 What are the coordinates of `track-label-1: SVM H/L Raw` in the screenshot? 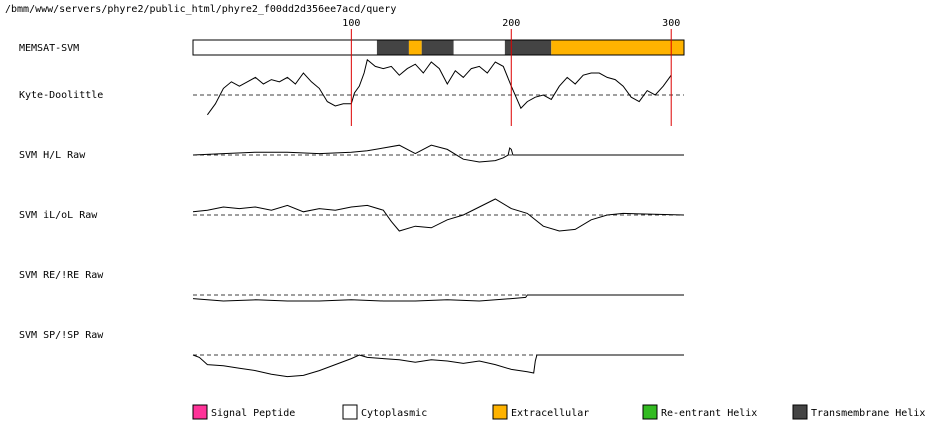 It's located at (52, 155).